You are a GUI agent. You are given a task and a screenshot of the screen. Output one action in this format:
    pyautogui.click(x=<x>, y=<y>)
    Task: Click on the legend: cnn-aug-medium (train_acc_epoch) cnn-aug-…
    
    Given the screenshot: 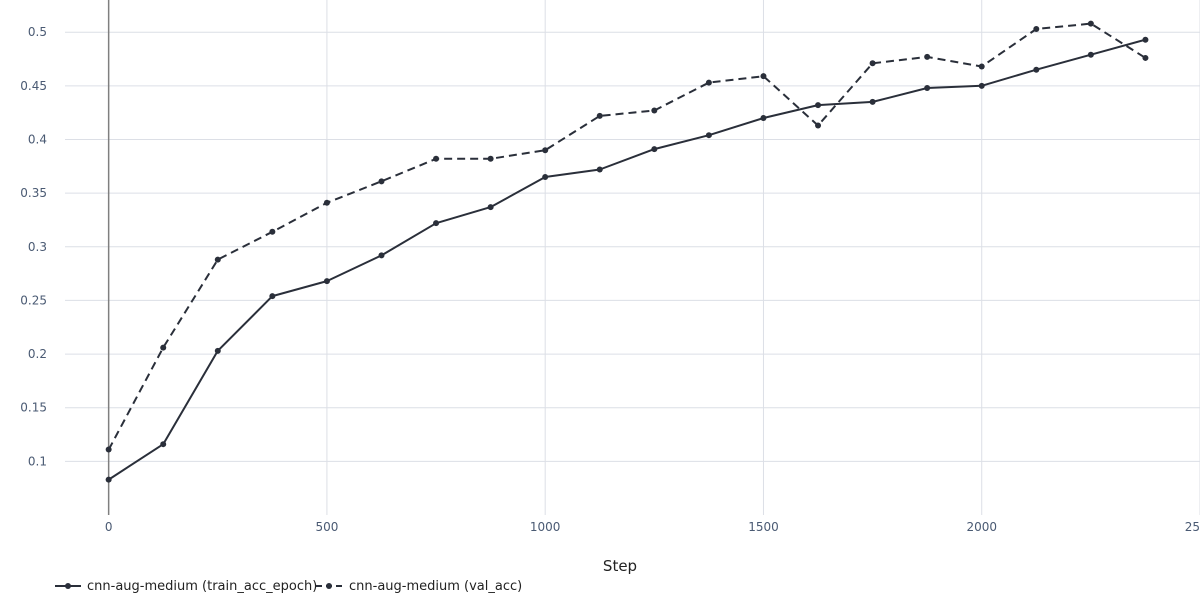 What is the action you would take?
    pyautogui.click(x=288, y=586)
    